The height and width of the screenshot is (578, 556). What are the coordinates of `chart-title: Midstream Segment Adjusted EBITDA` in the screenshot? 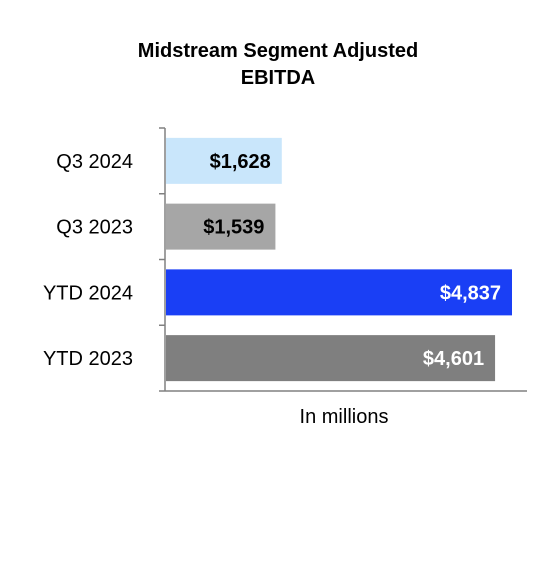 It's located at (278, 65).